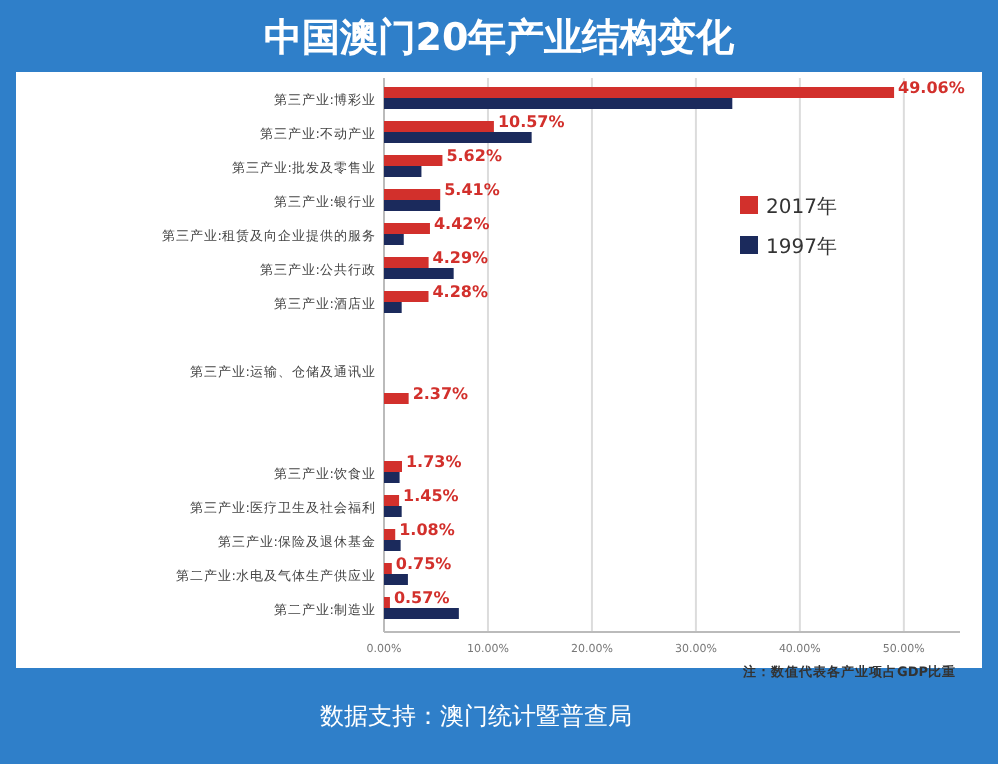  Describe the element at coordinates (433, 462) in the screenshot. I see `data-label: 1.73%` at that location.